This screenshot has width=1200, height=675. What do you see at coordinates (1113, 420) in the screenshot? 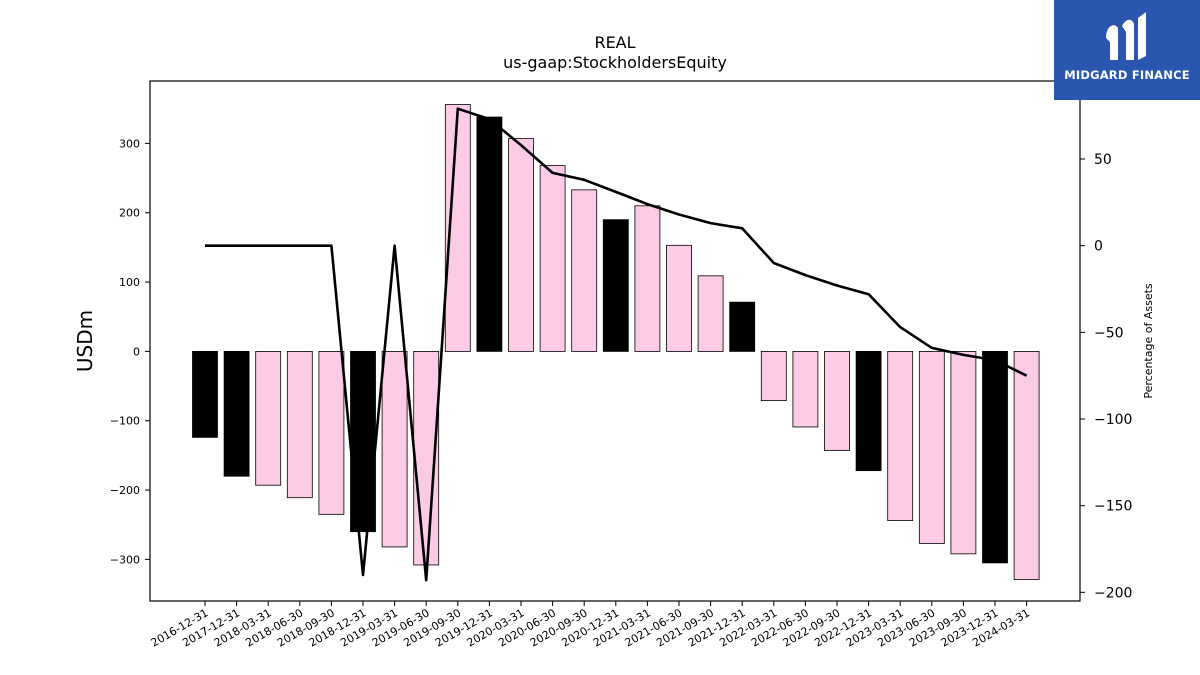
I see `y2-tick-label: −100` at bounding box center [1113, 420].